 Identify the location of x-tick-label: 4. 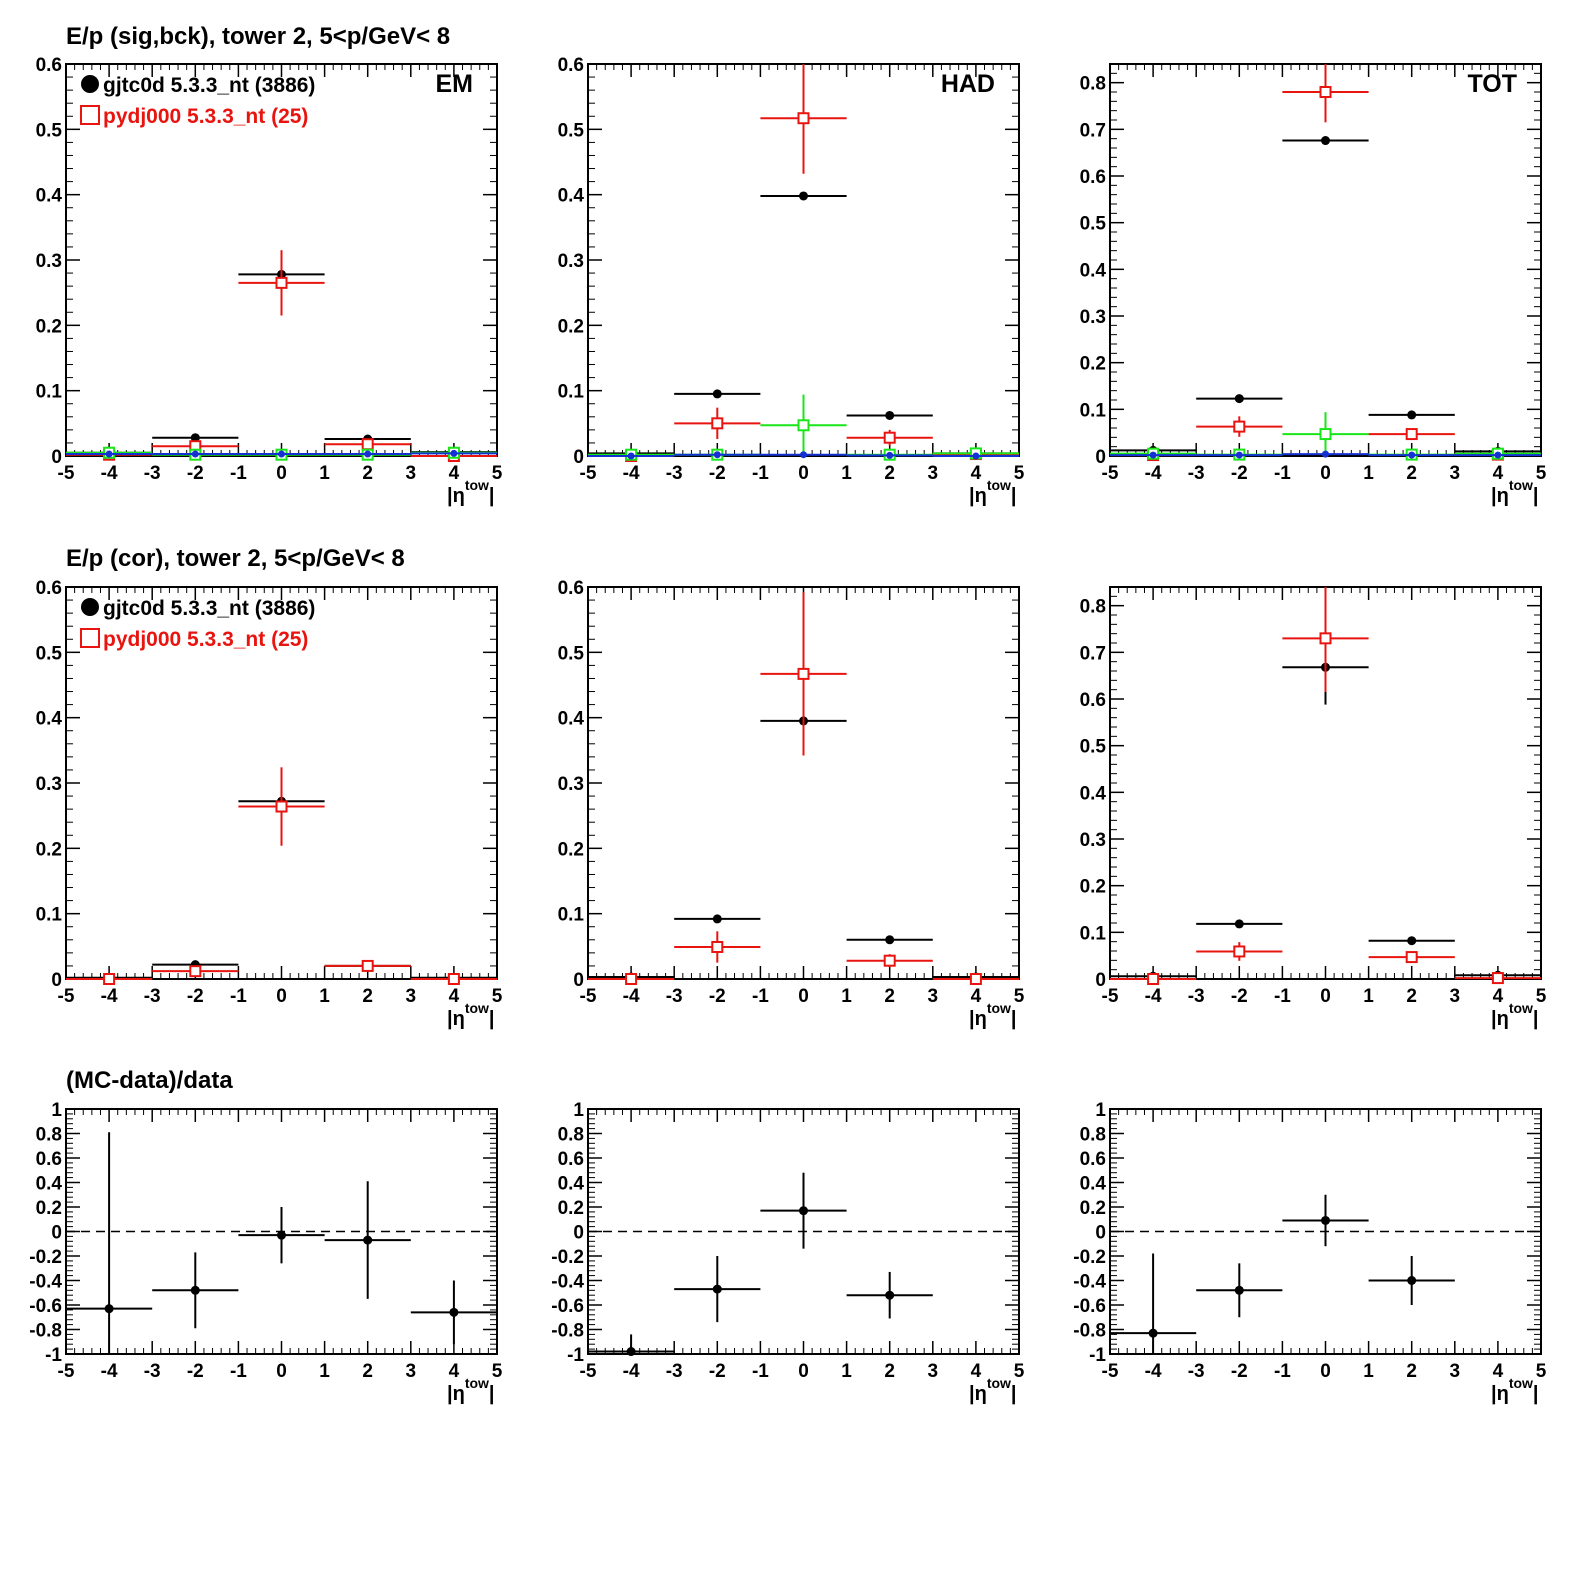
(976, 996).